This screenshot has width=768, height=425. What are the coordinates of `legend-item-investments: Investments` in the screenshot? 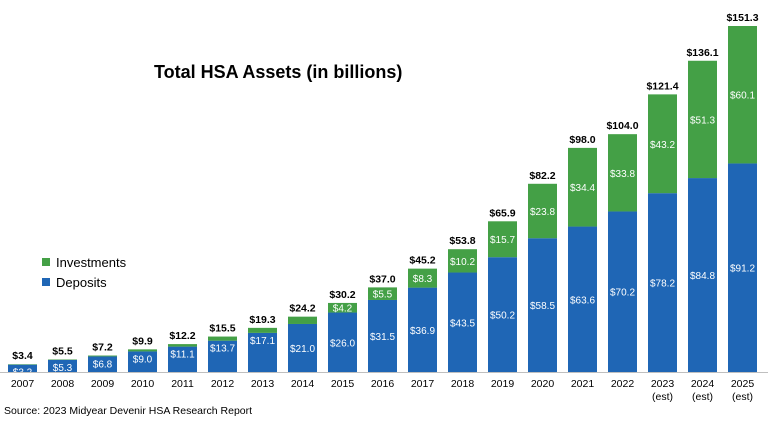 It's located at (84, 262).